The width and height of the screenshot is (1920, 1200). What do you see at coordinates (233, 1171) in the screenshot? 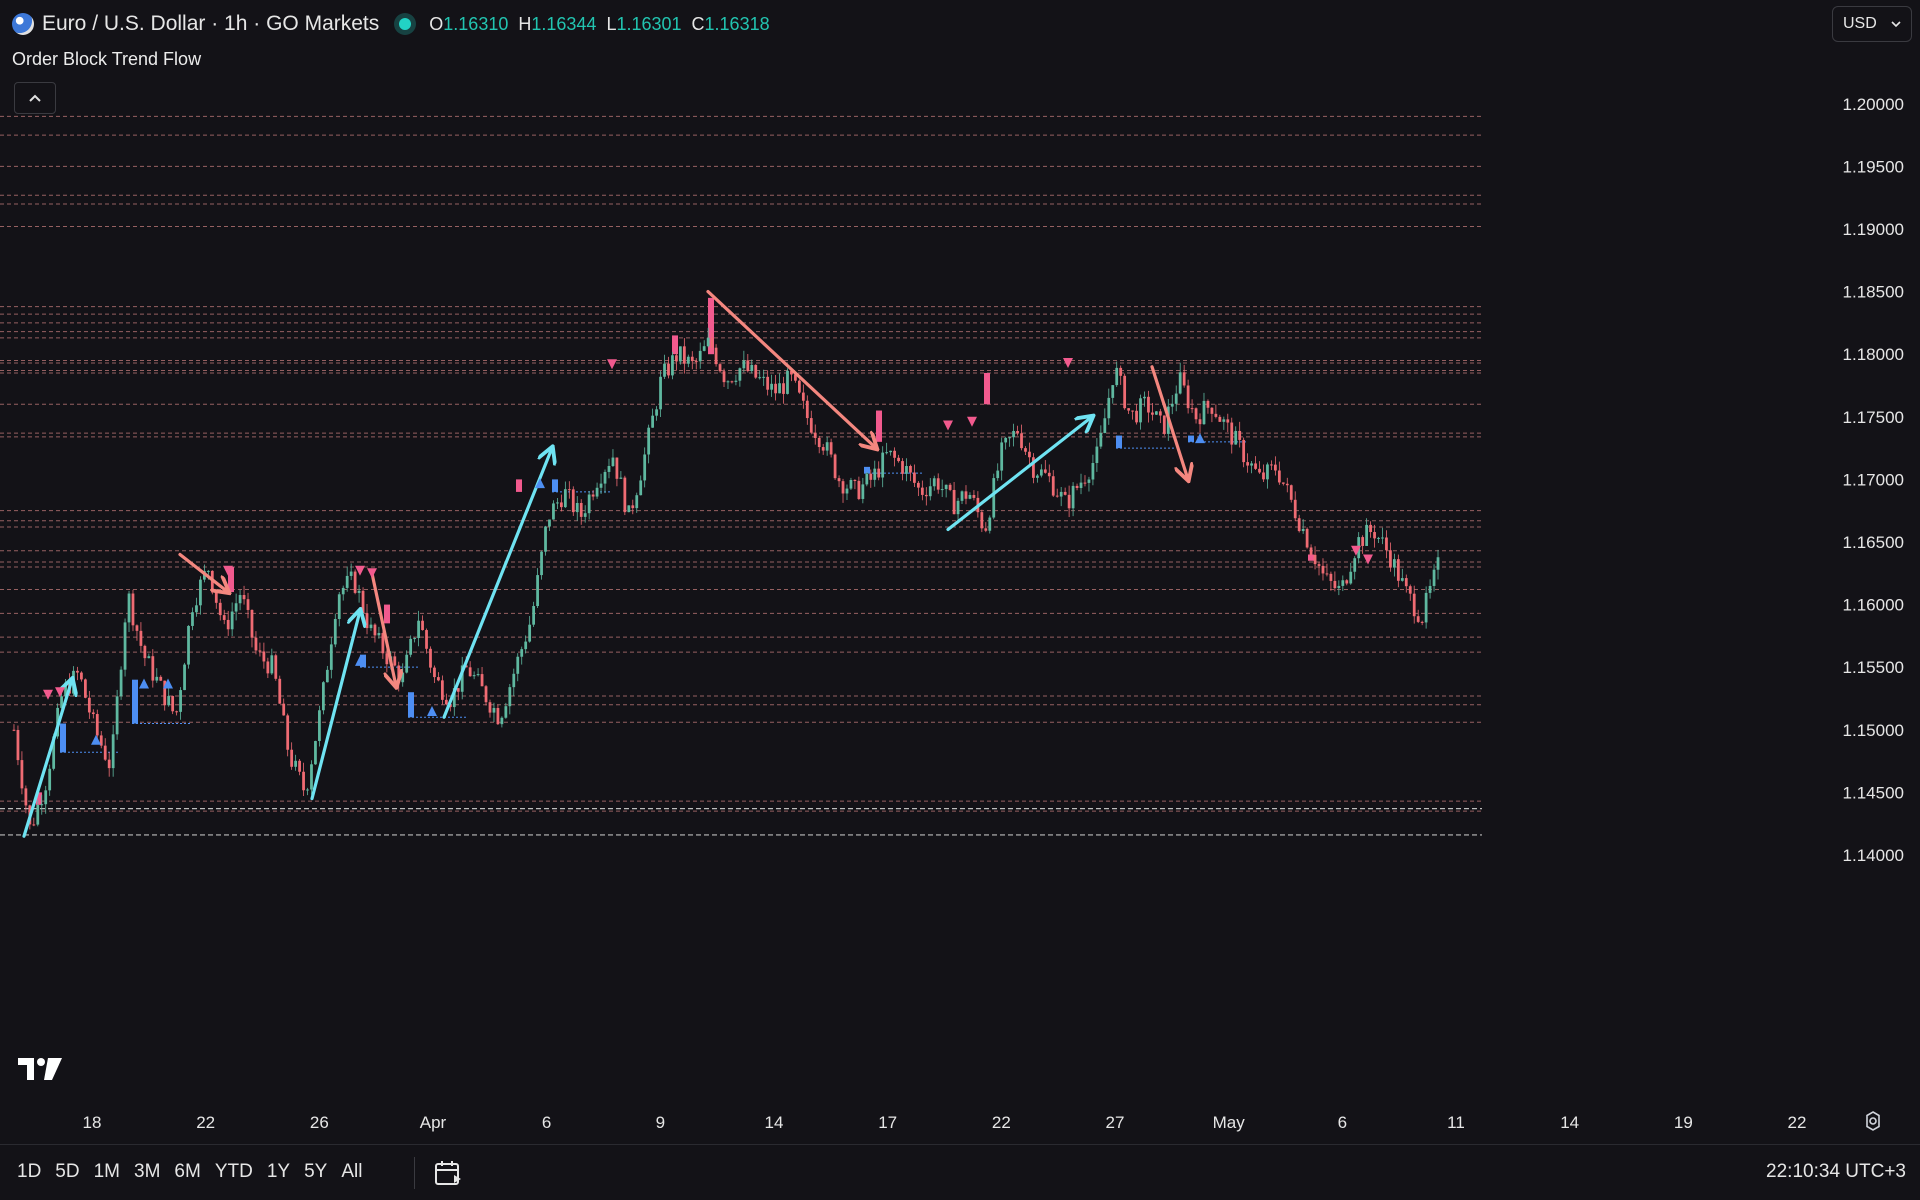
I see `range-ytd-button: YTD` at bounding box center [233, 1171].